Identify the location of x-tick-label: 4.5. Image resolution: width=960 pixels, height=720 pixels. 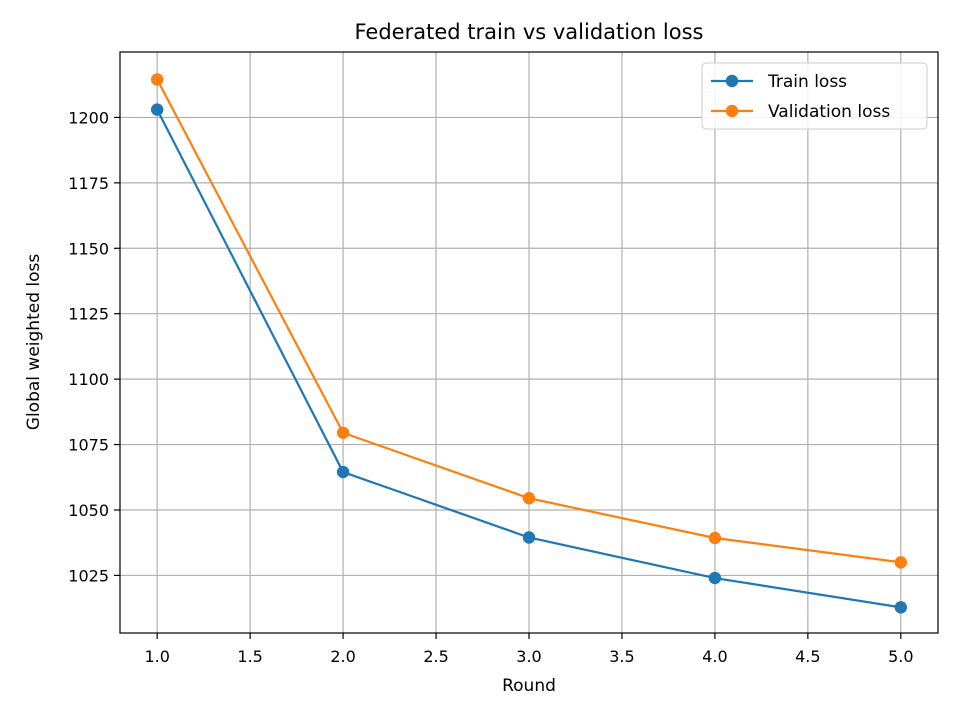
(807, 656).